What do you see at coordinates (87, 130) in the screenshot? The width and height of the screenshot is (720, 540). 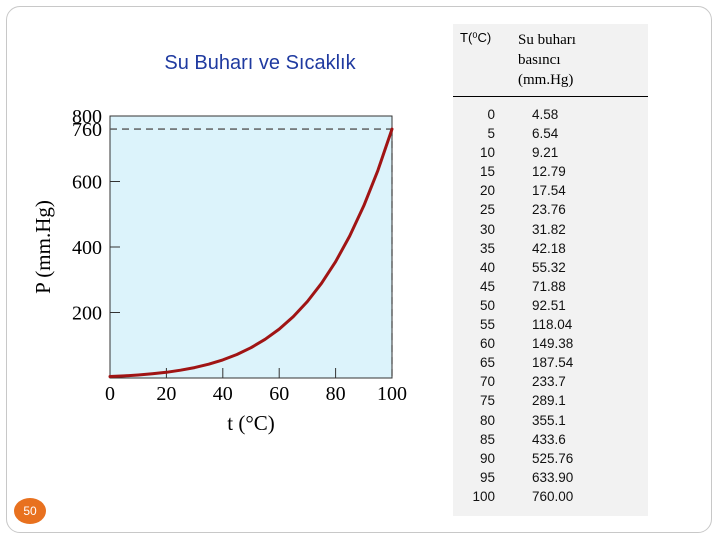 I see `y-tick-label: 760` at bounding box center [87, 130].